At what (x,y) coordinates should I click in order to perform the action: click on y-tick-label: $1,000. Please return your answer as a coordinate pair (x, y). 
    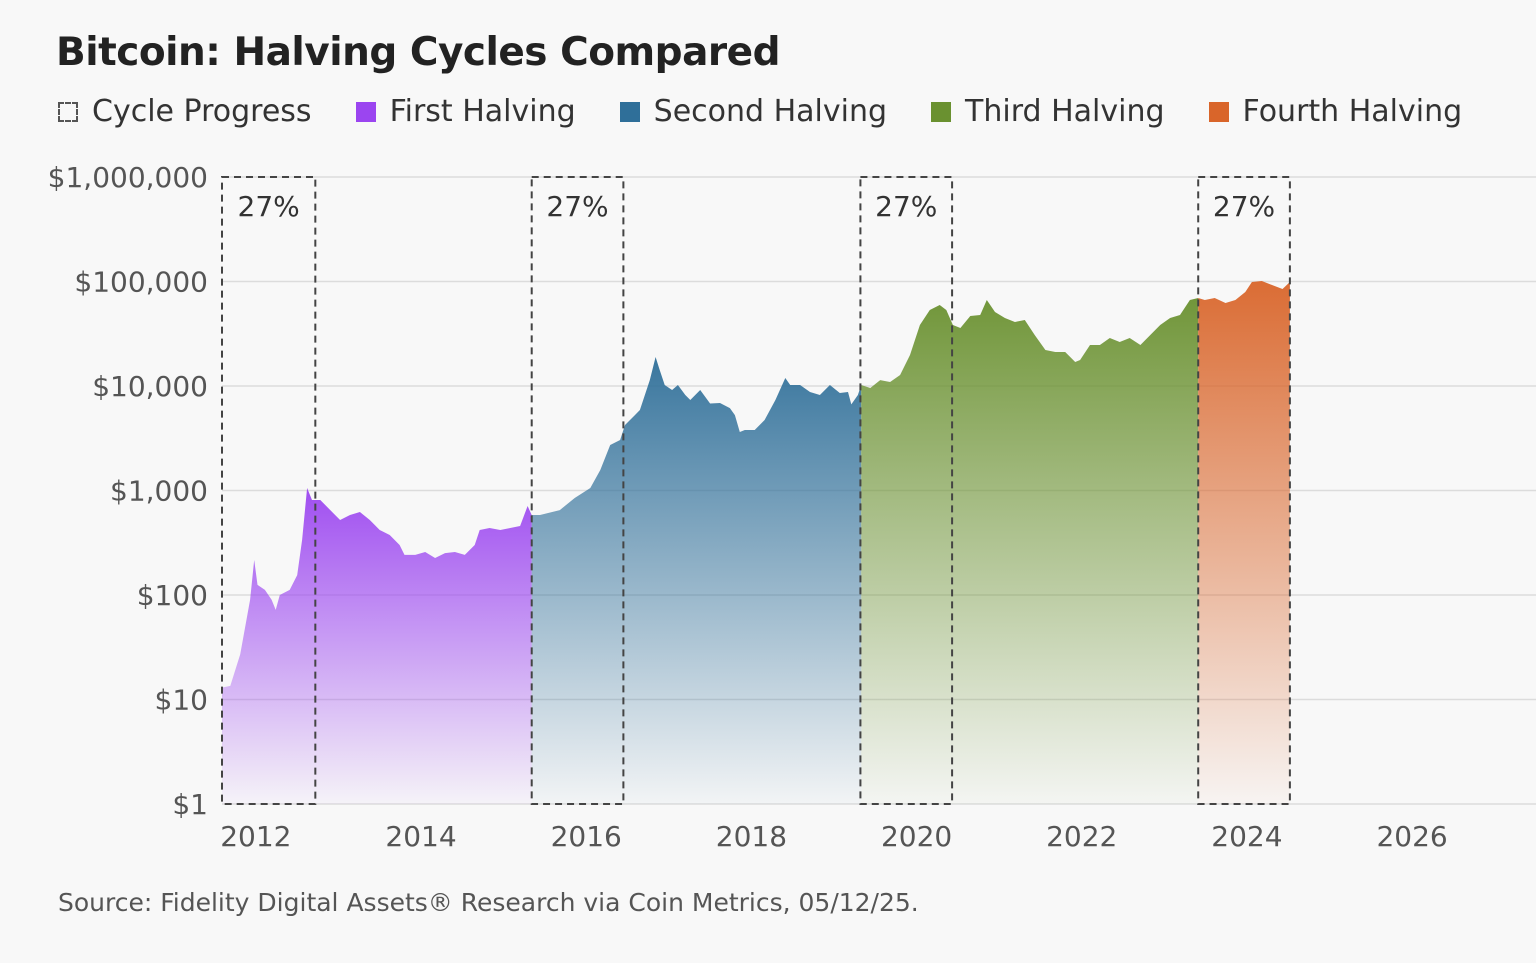
    Looking at the image, I should click on (159, 491).